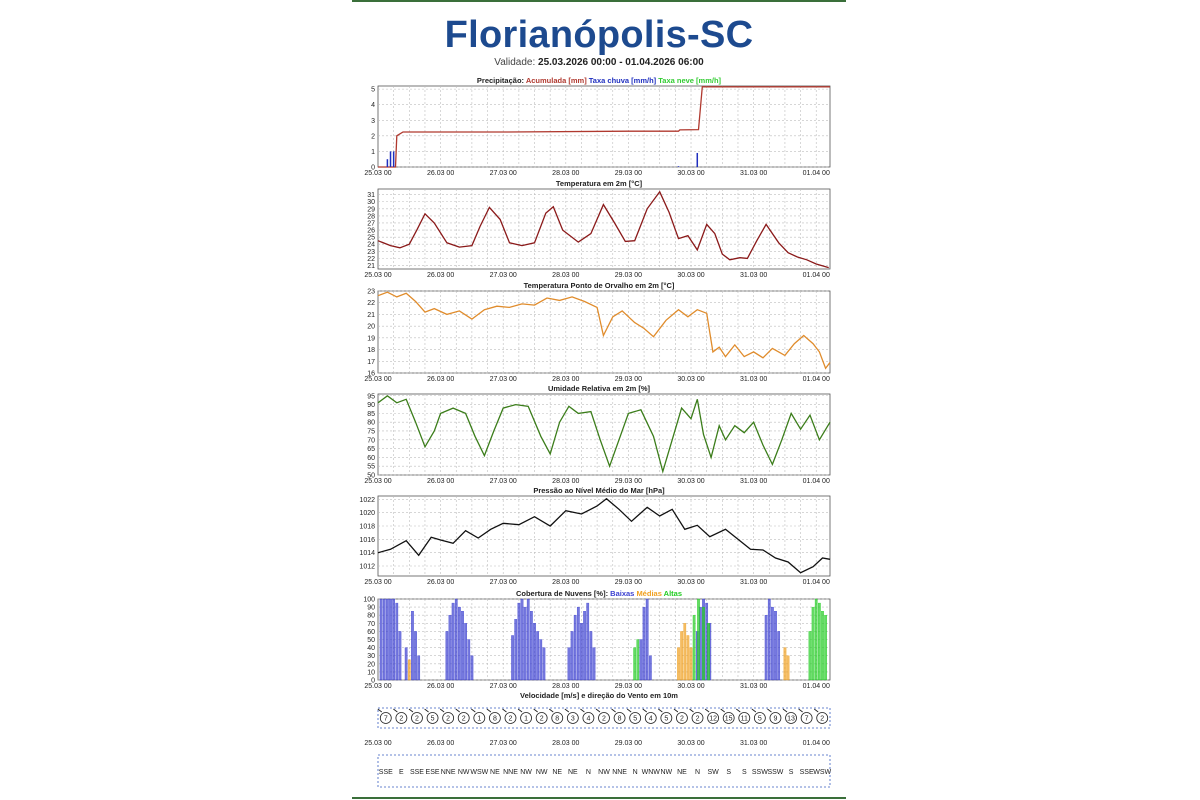 The height and width of the screenshot is (800, 1200). I want to click on wind-direction-label: NE, so click(682, 772).